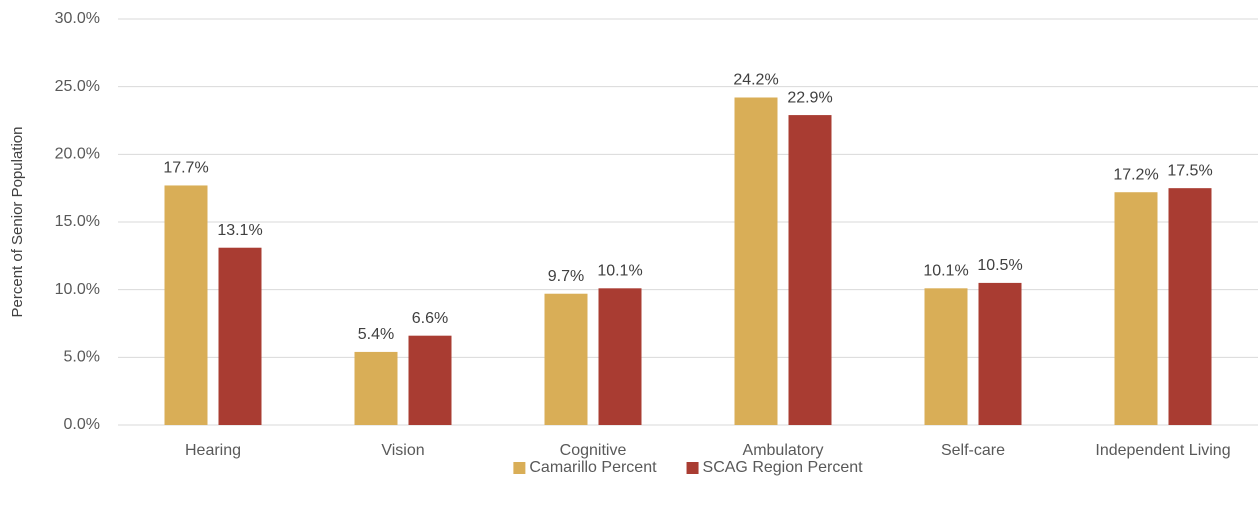 Image resolution: width=1260 pixels, height=508 pixels. What do you see at coordinates (82, 424) in the screenshot?
I see `y-tick-label: 0.0%` at bounding box center [82, 424].